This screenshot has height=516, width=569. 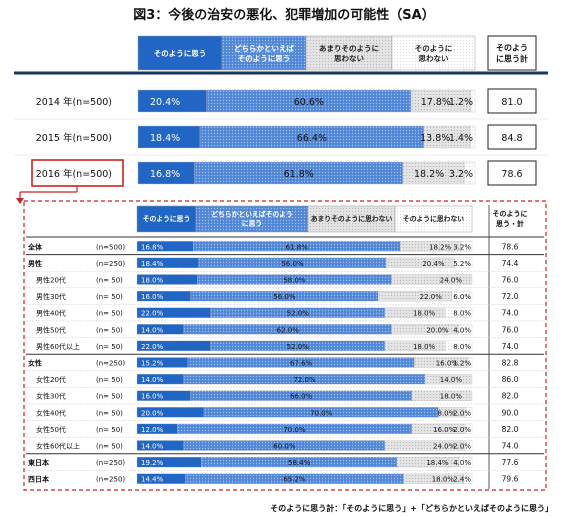 What do you see at coordinates (435, 138) in the screenshot?
I see `top-data-label: 13.8%` at bounding box center [435, 138].